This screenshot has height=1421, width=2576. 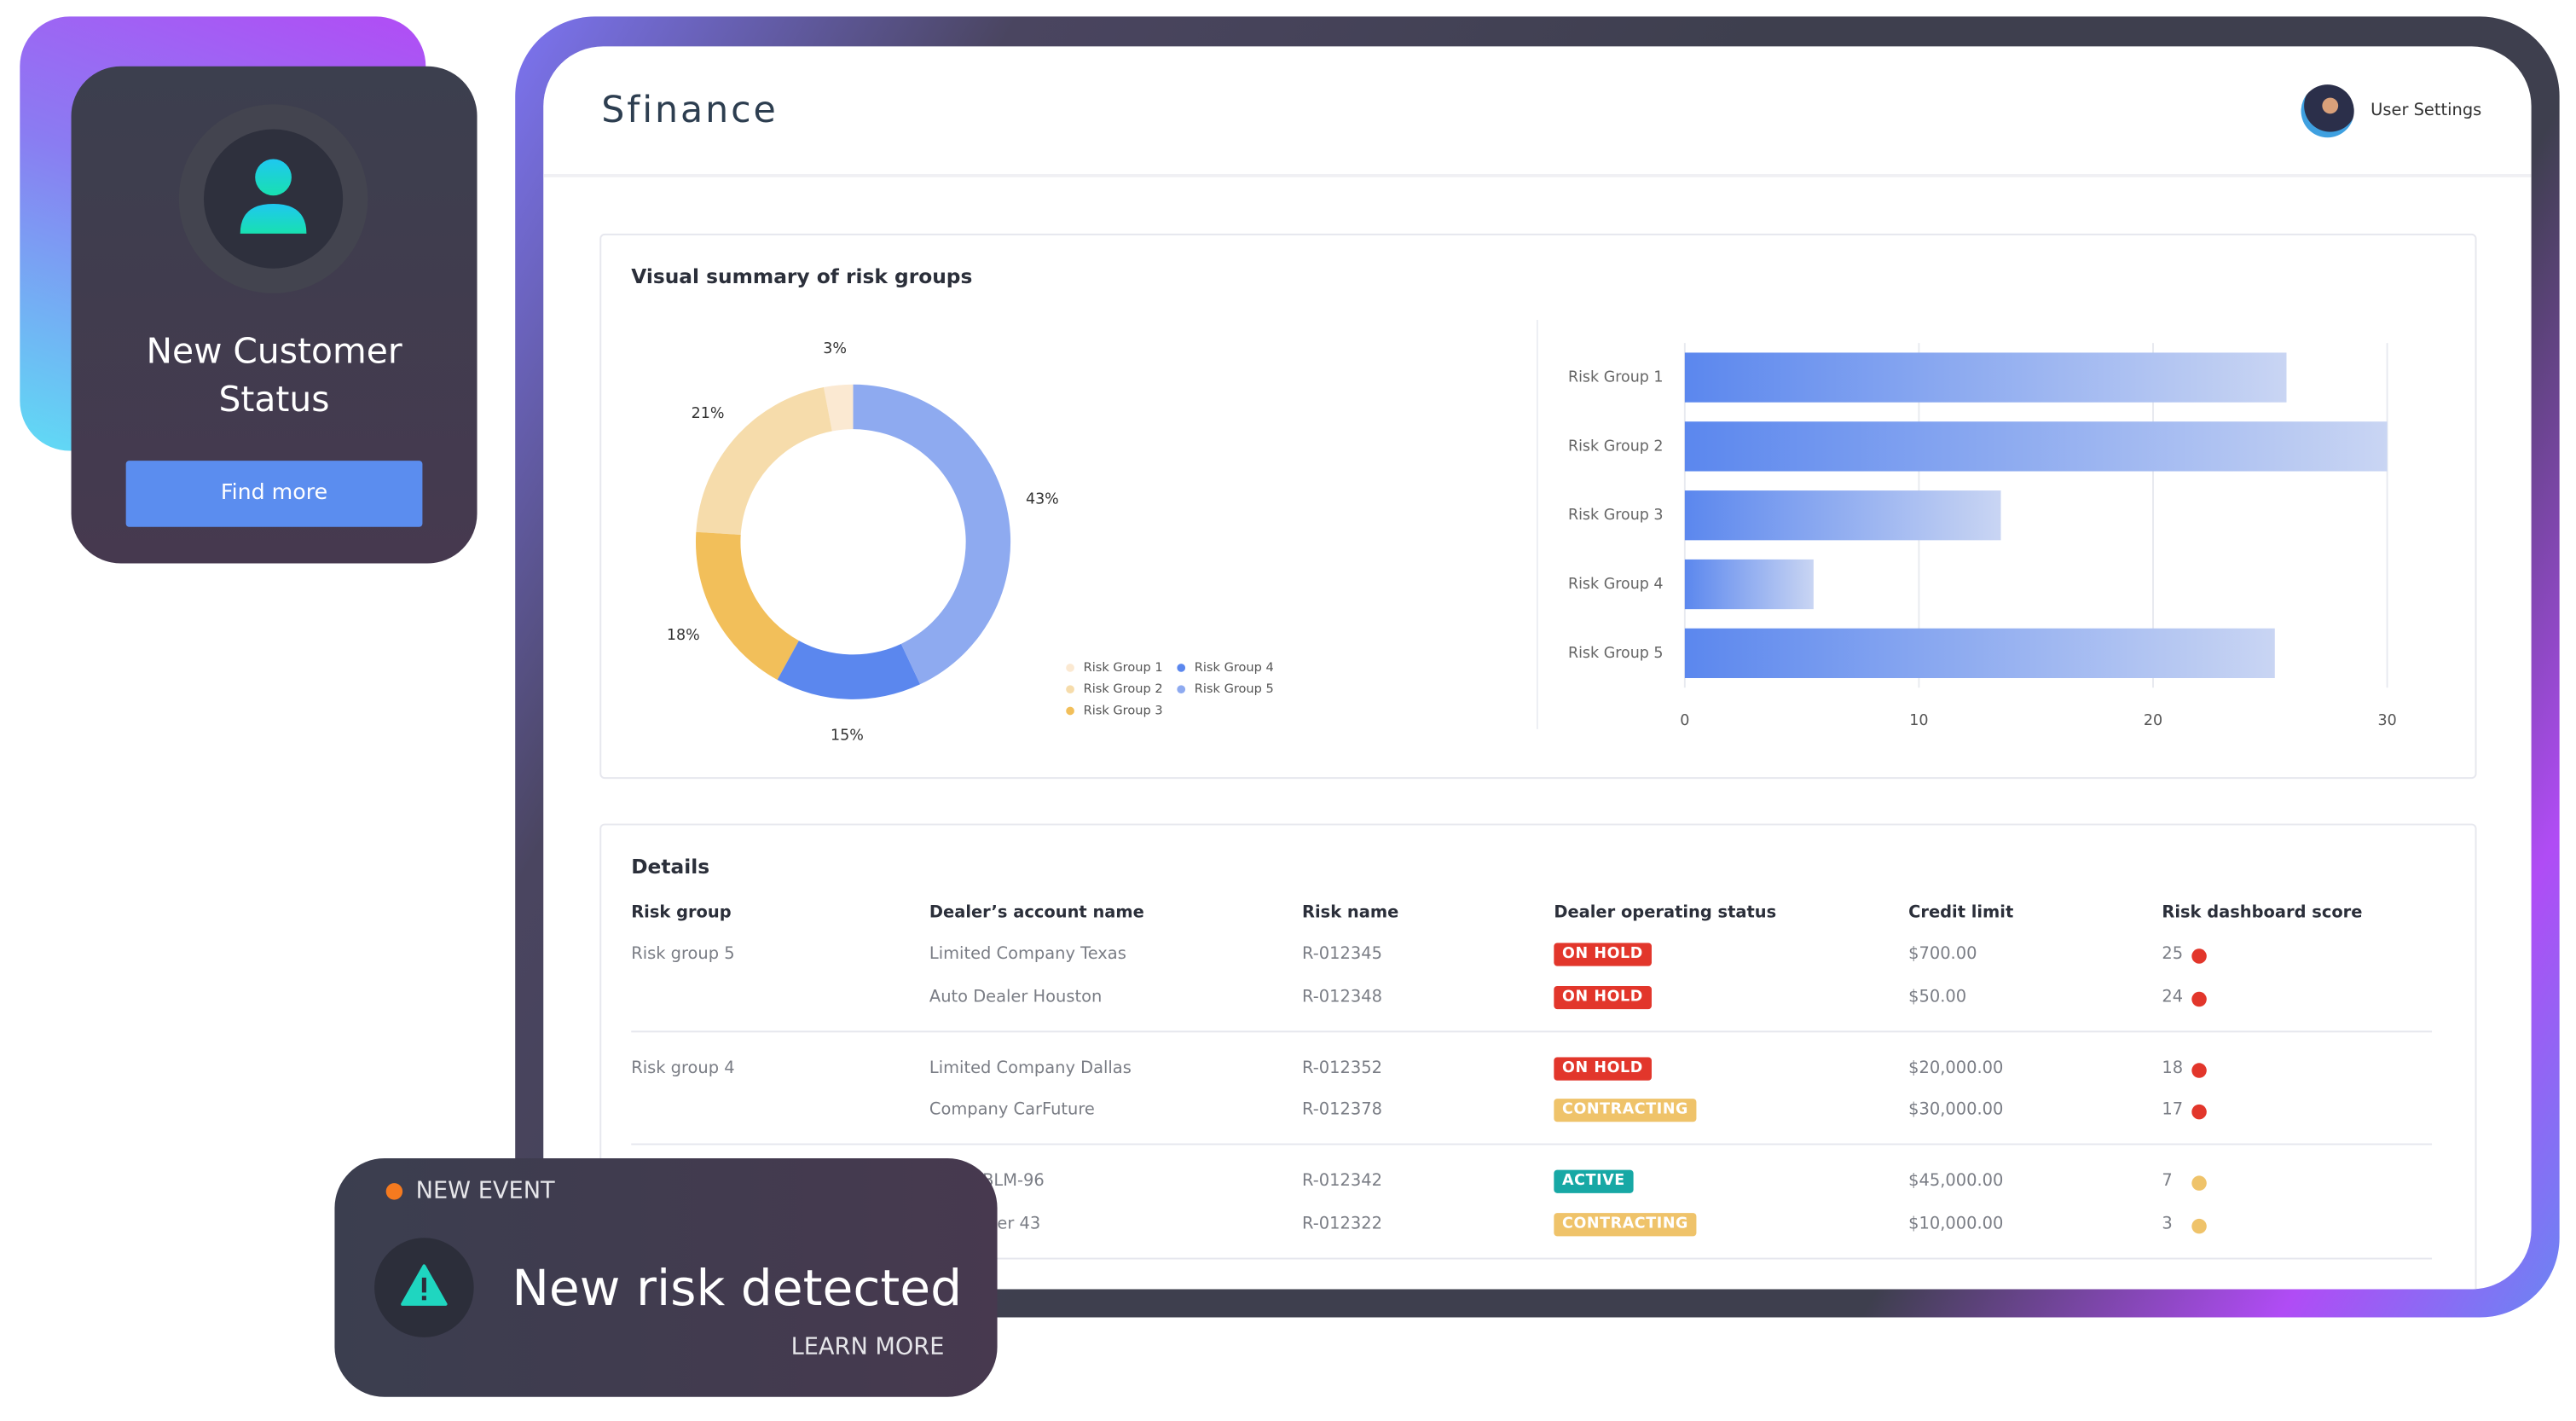 What do you see at coordinates (683, 1067) in the screenshot?
I see `group-name: Risk group 4` at bounding box center [683, 1067].